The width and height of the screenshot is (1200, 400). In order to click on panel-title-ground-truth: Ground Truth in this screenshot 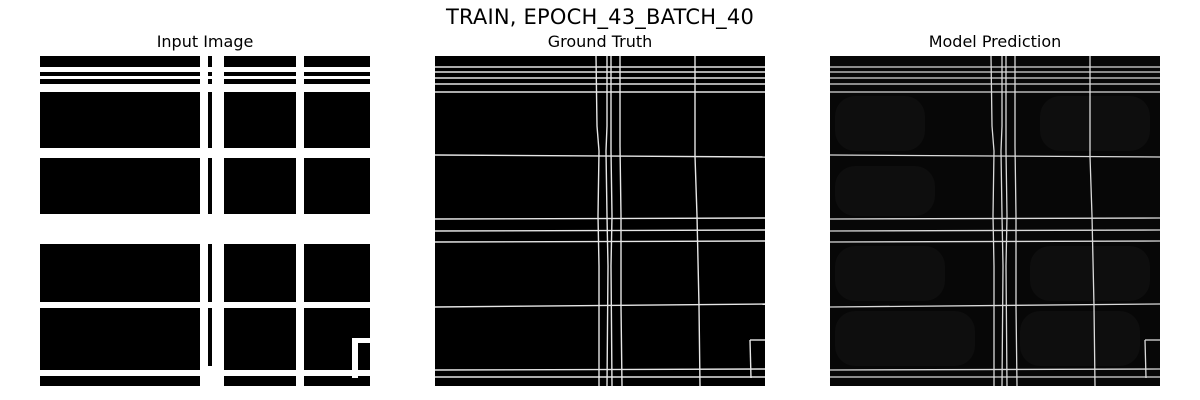, I will do `click(600, 41)`.